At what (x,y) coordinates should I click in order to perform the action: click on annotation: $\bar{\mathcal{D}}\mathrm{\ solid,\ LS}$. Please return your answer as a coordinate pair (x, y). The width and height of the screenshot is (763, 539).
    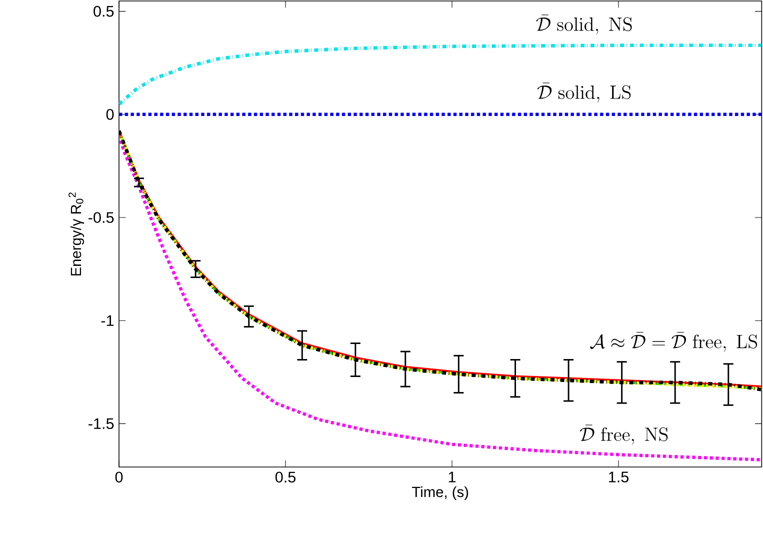
    Looking at the image, I should click on (584, 92).